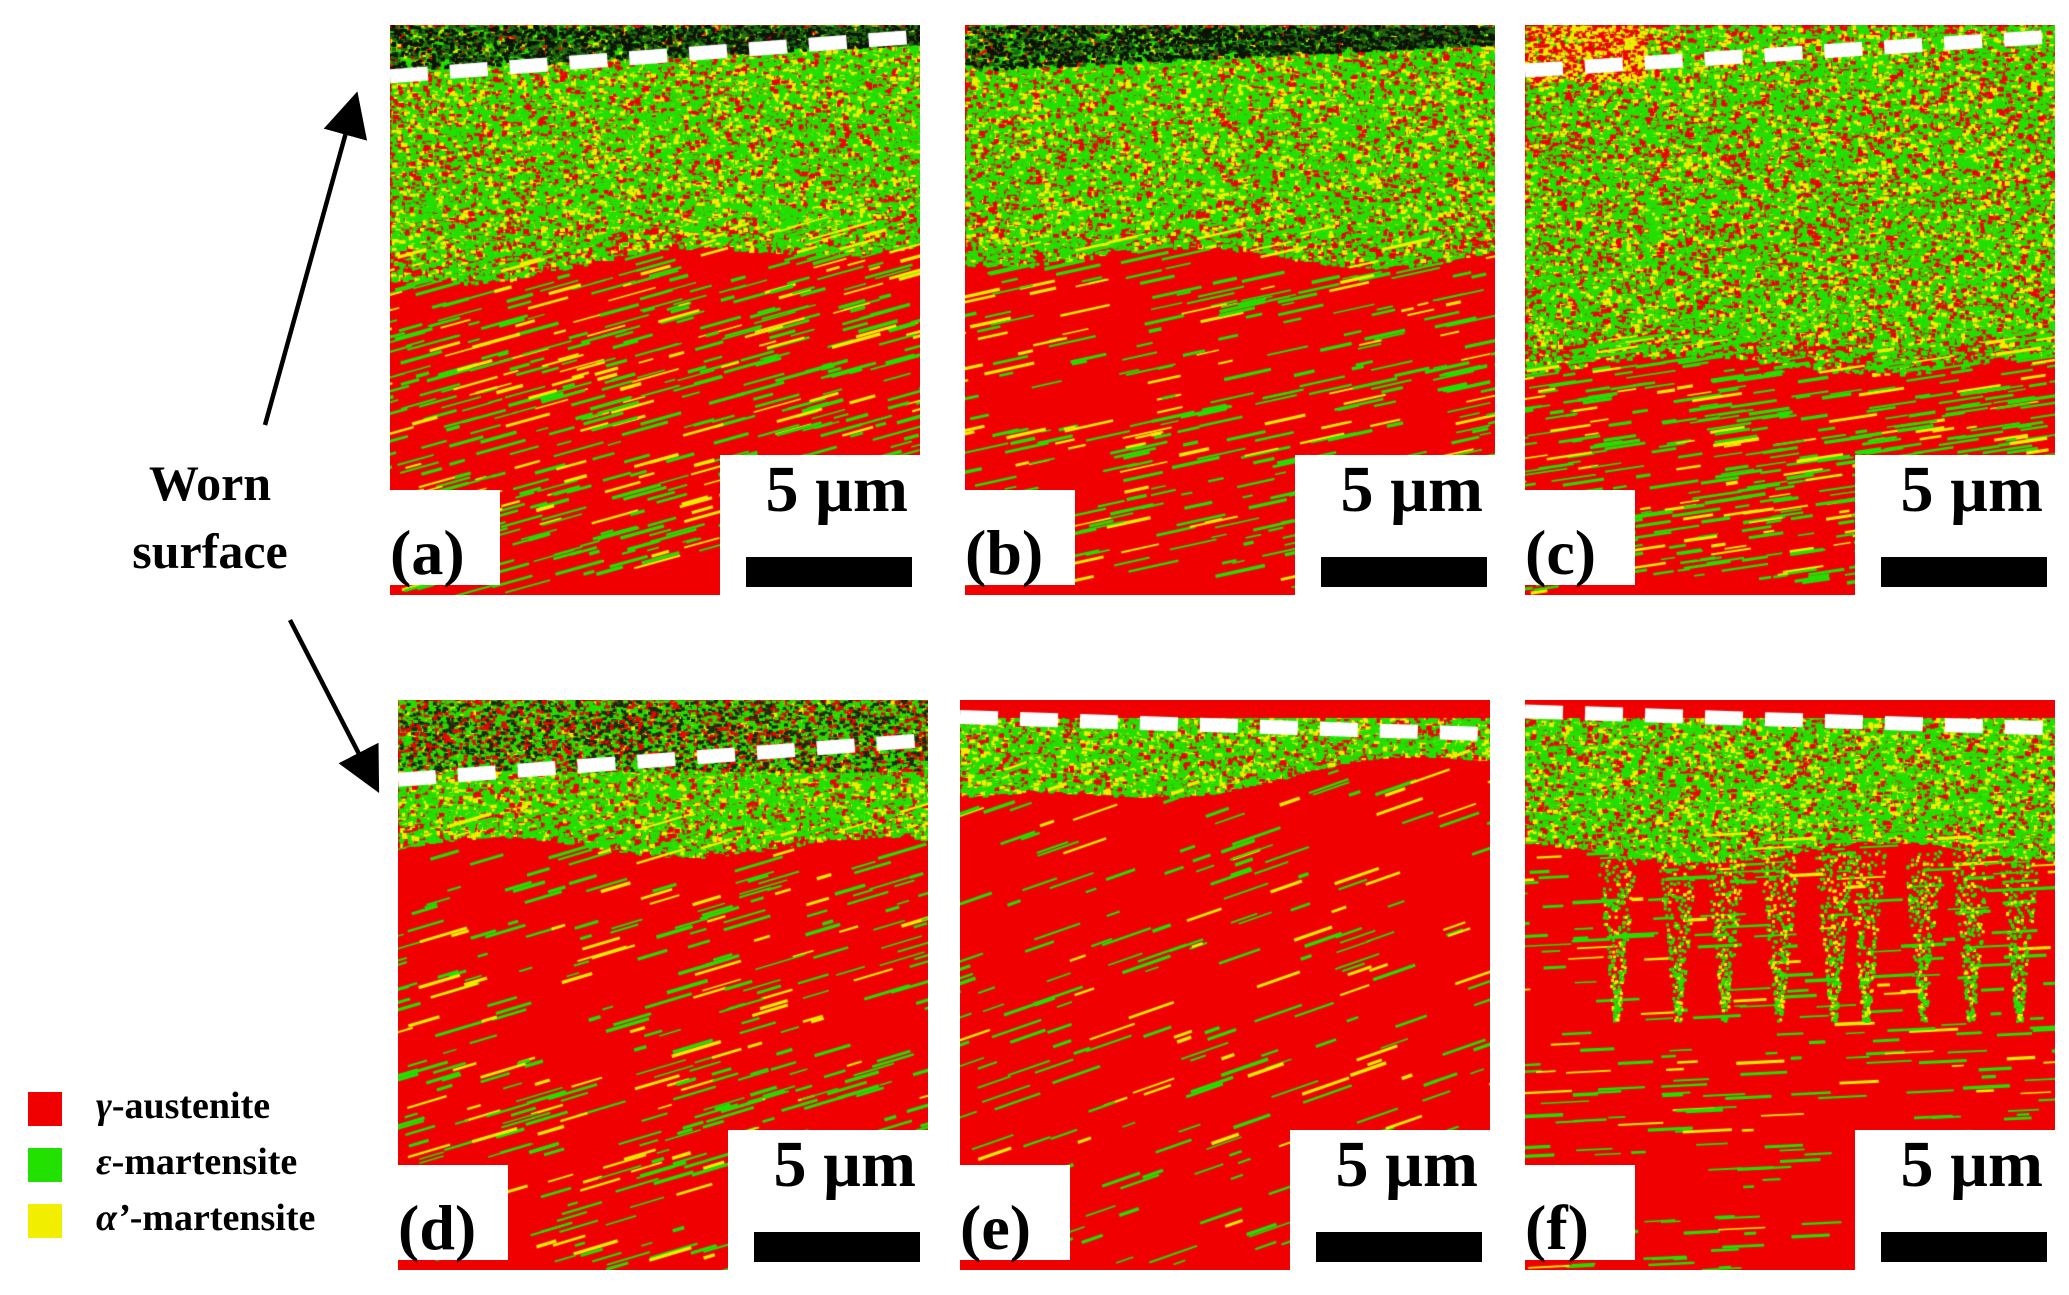 Image resolution: width=2069 pixels, height=1295 pixels. I want to click on panel-label-e: (e), so click(1015, 1212).